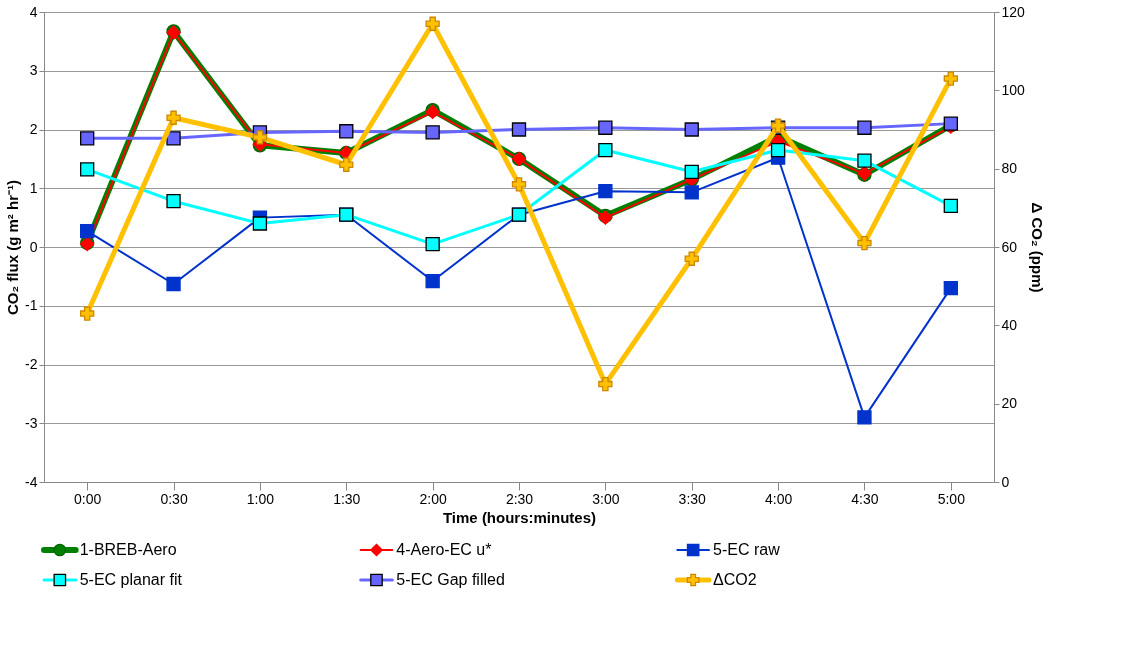 This screenshot has width=1130, height=657. What do you see at coordinates (433, 498) in the screenshot?
I see `x-tick-label: 2:00` at bounding box center [433, 498].